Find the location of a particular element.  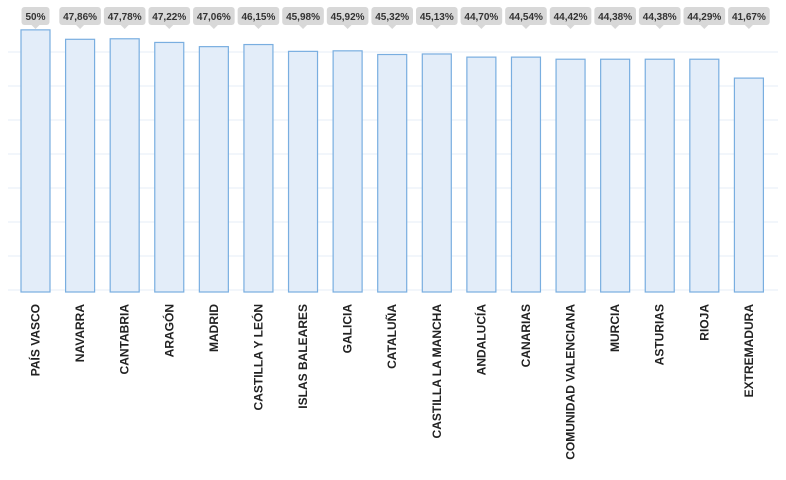

data-label: 47,22% is located at coordinates (169, 18).